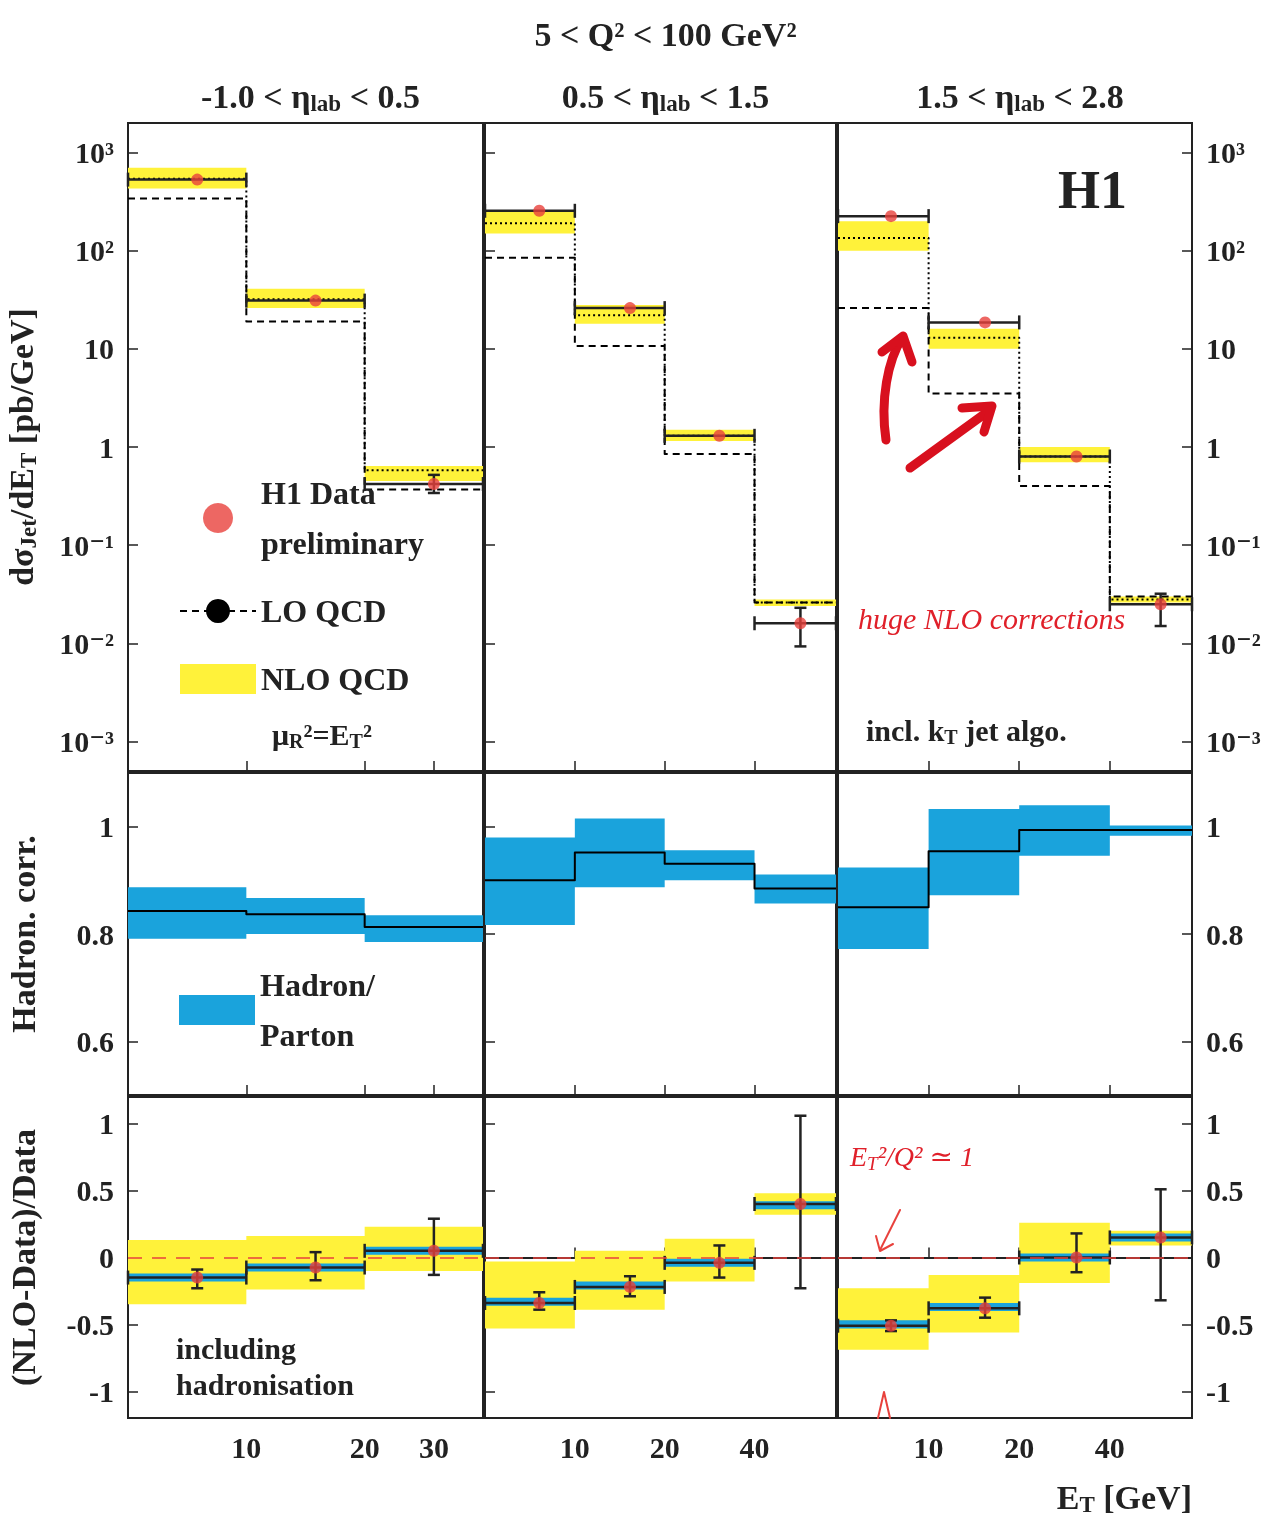 This screenshot has width=1279, height=1535. I want to click on y-axis-title: dσJet/dET [pb/GeV], so click(21, 447).